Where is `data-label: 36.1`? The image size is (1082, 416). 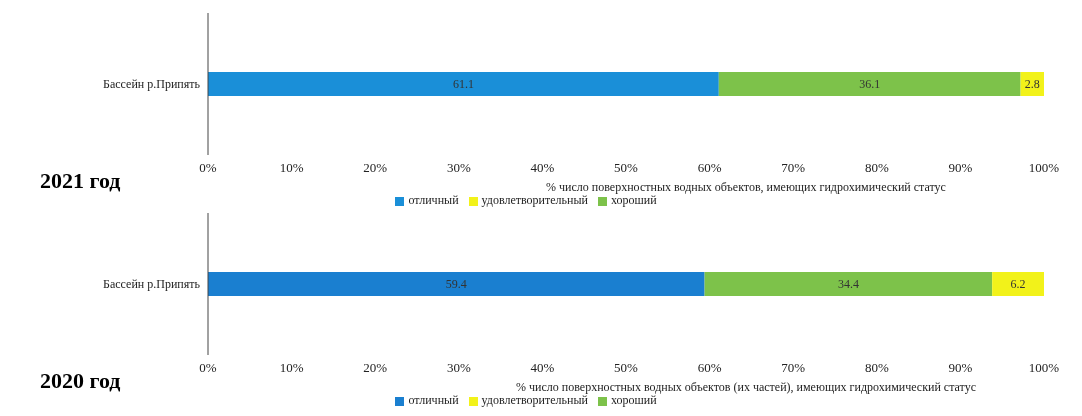
data-label: 36.1 is located at coordinates (870, 84).